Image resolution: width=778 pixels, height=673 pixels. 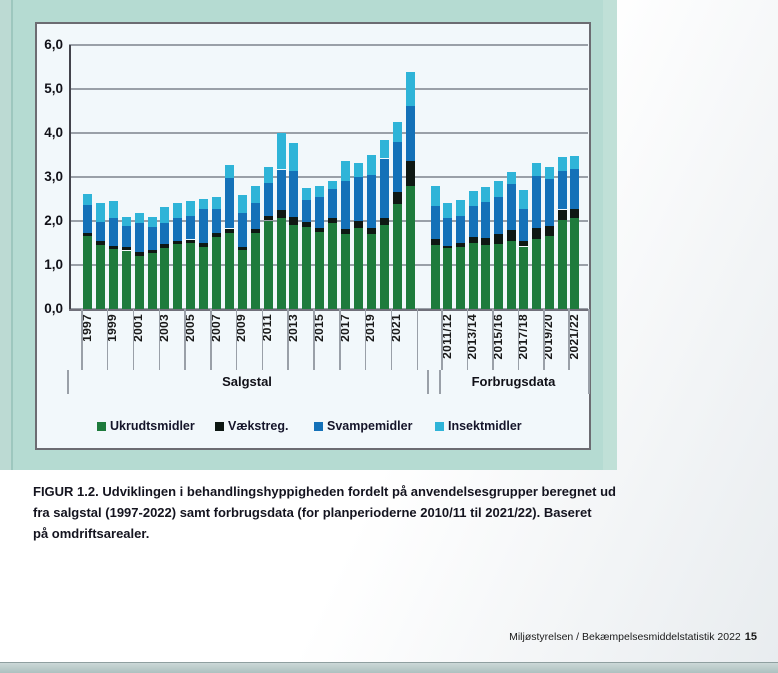 I want to click on y-axis-tick-label: 6,0, so click(x=53, y=44).